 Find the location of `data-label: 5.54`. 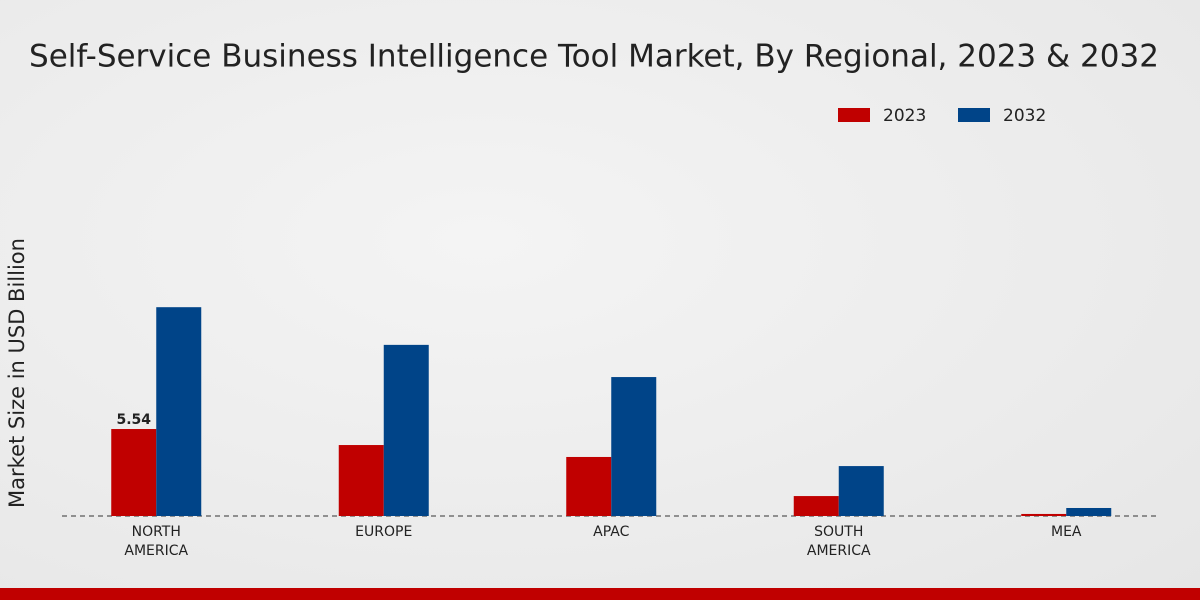

data-label: 5.54 is located at coordinates (133, 420).